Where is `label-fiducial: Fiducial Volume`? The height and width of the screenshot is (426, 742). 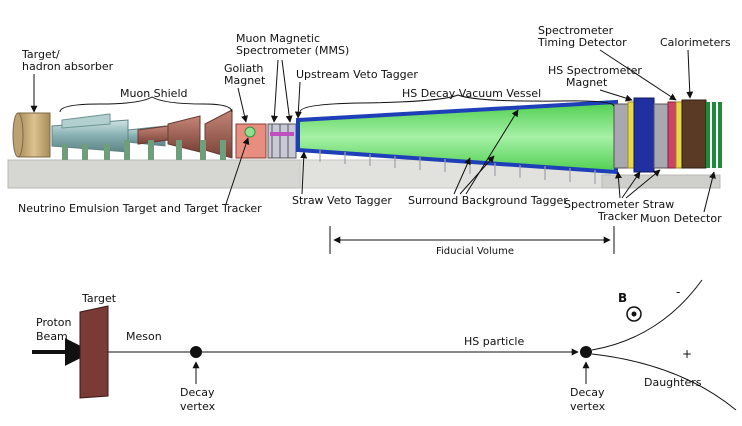 label-fiducial: Fiducial Volume is located at coordinates (475, 251).